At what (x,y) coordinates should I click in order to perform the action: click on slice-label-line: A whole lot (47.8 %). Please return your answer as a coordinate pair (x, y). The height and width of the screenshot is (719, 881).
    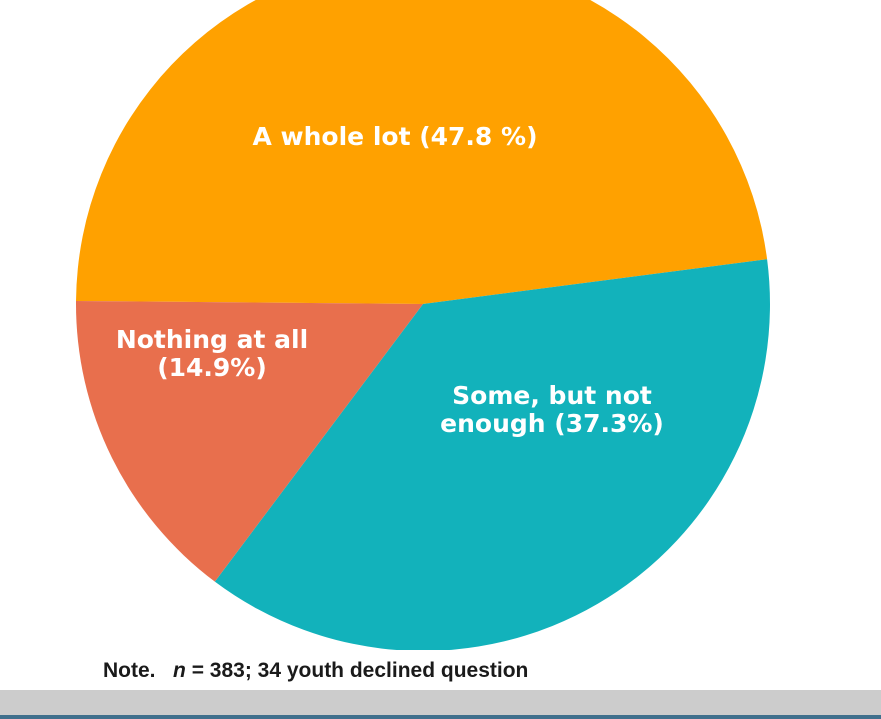
    Looking at the image, I should click on (394, 136).